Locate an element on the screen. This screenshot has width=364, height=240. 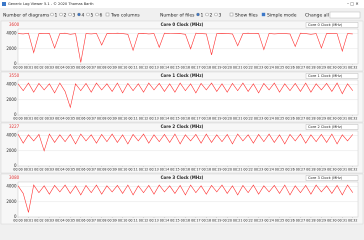
x-tick-label: 00:27 is located at coordinates (301, 221).